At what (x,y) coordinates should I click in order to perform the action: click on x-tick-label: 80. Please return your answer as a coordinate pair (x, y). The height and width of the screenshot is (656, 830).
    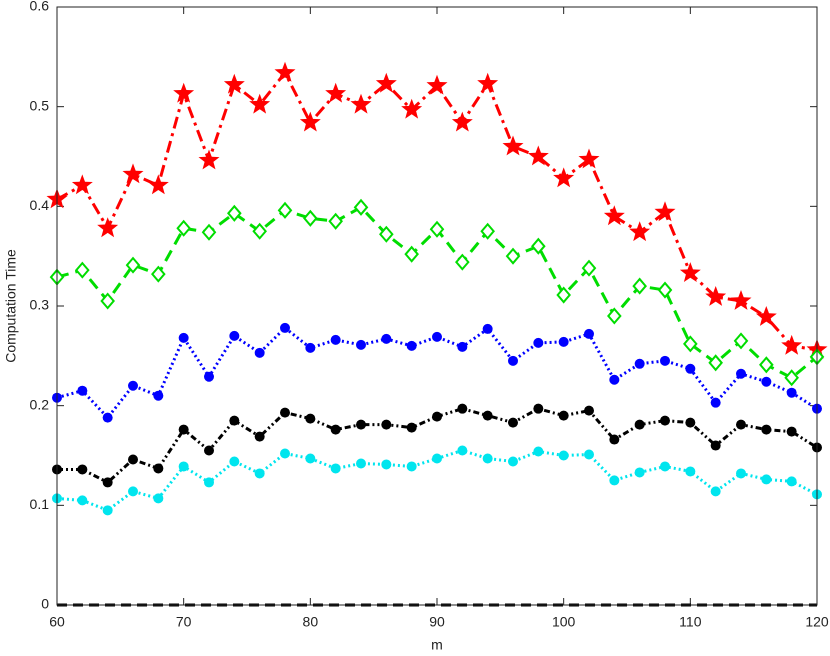
    Looking at the image, I should click on (311, 622).